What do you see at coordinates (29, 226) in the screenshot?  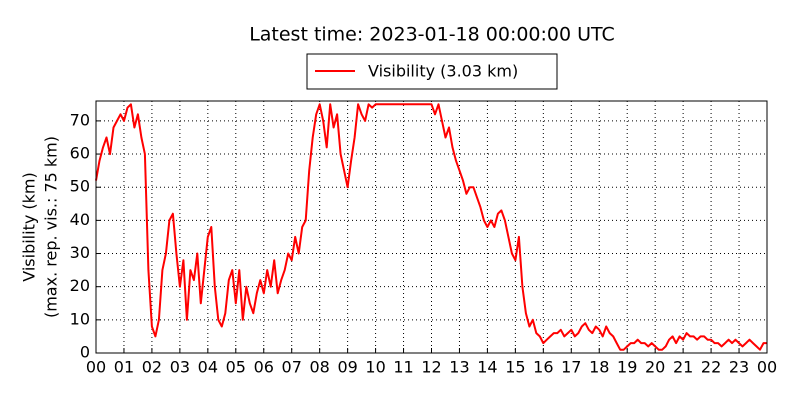 I see `y-axis-label: Visibility (km)` at bounding box center [29, 226].